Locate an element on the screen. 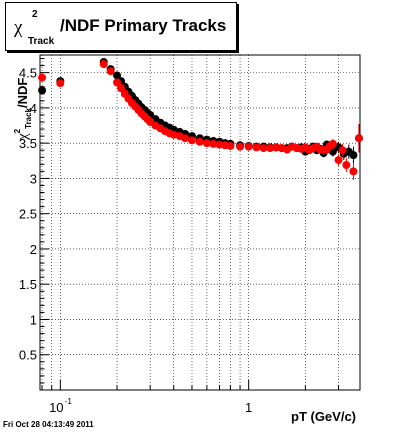 The width and height of the screenshot is (400, 433). title-box: χ 2 Track /NDF Primary Tracks is located at coordinates (121, 26).